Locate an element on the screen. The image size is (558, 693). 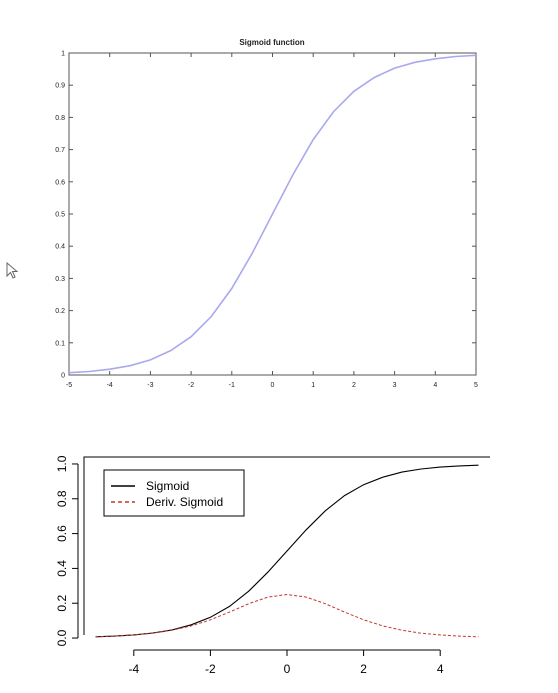
y-tick-label: 1 is located at coordinates (63, 54).